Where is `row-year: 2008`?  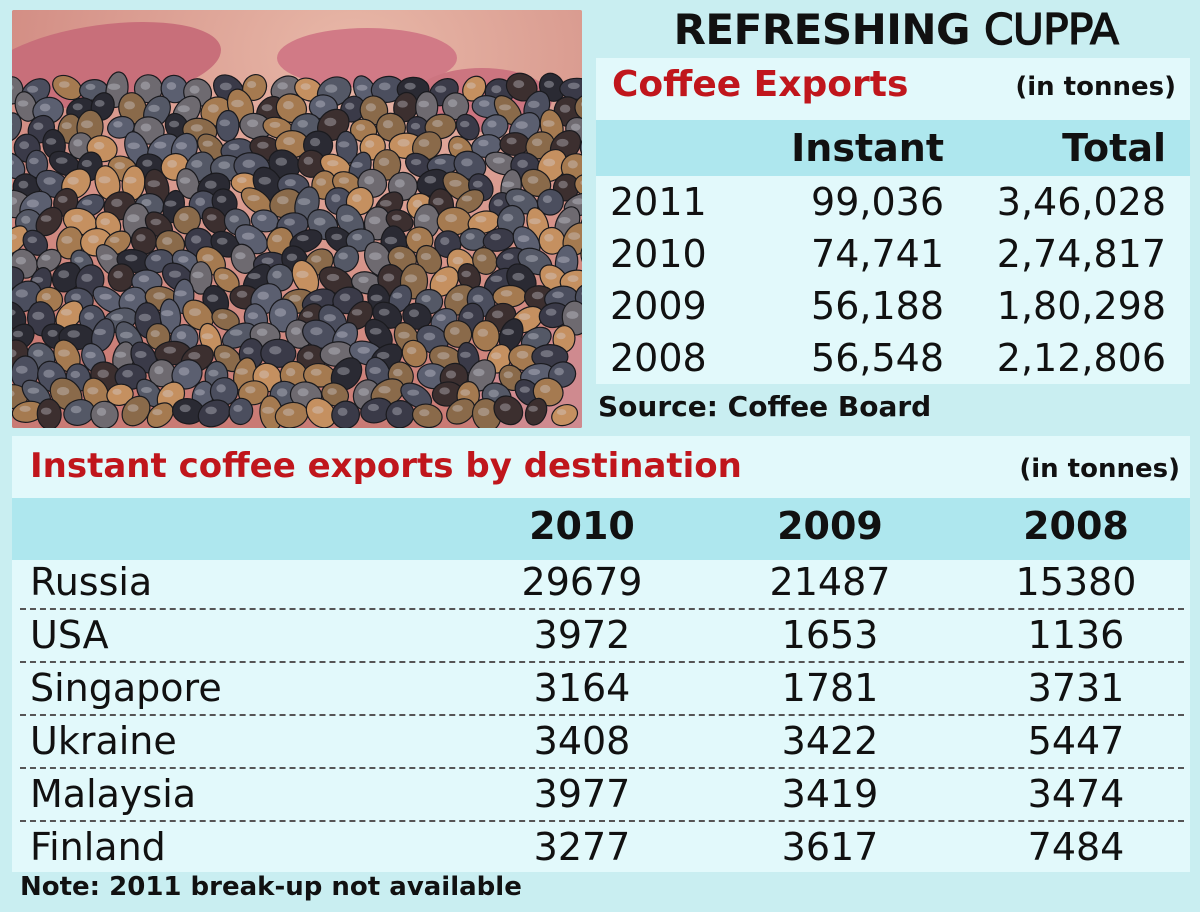 row-year: 2008 is located at coordinates (658, 358).